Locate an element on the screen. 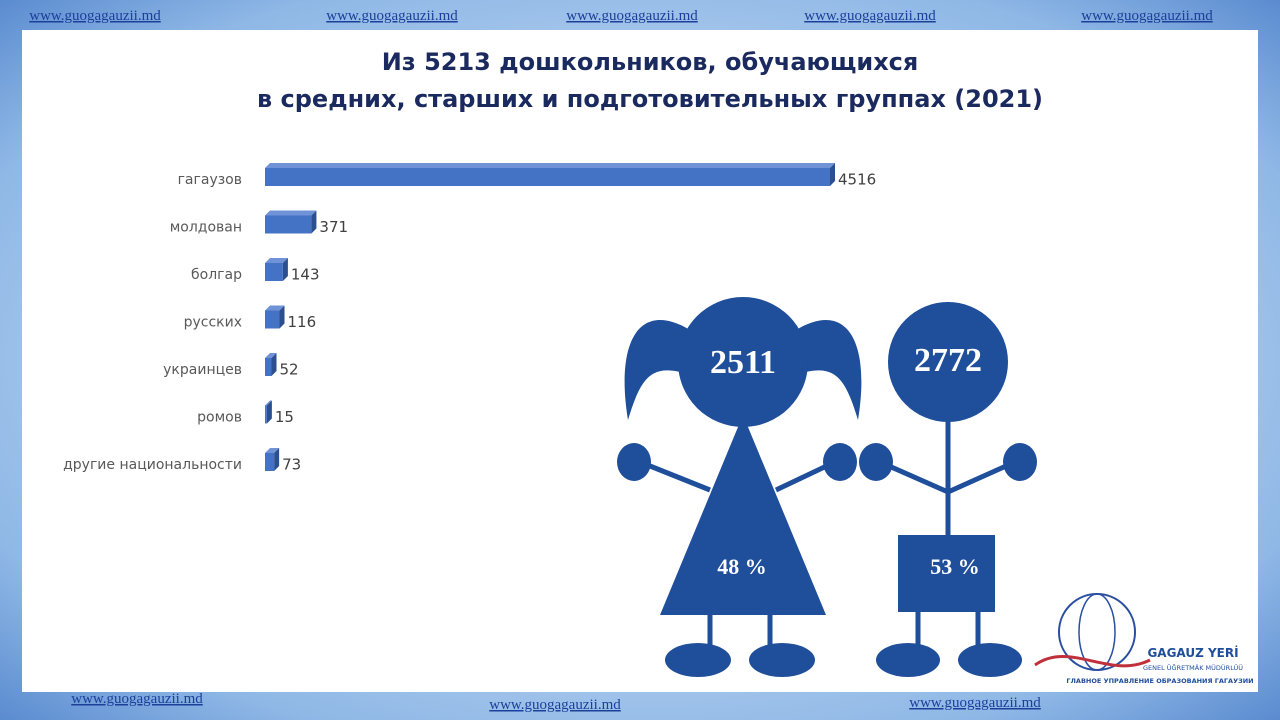 The height and width of the screenshot is (720, 1280). category-label: молдован is located at coordinates (206, 228).